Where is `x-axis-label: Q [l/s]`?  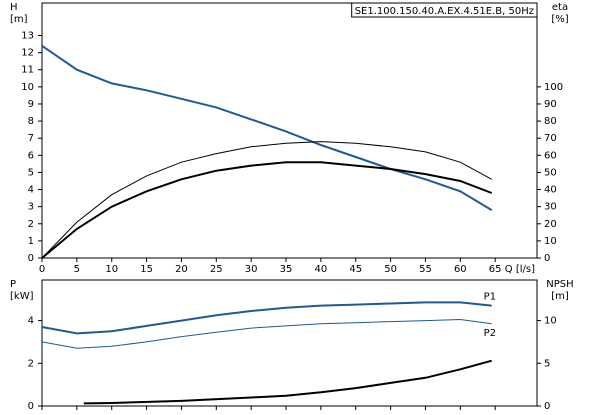 x-axis-label: Q [l/s] is located at coordinates (520, 269).